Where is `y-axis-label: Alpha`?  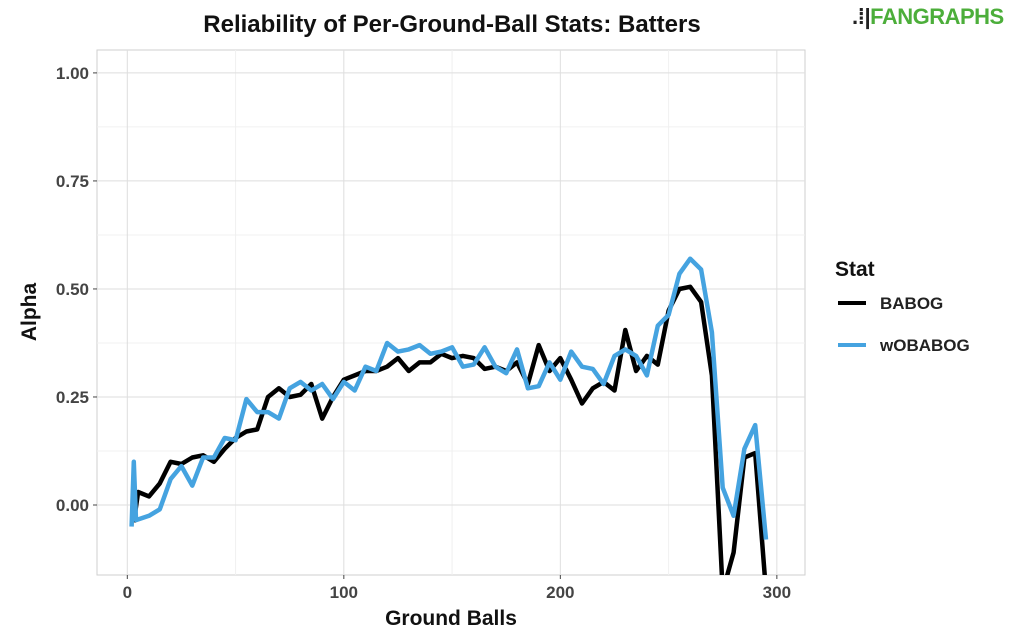 y-axis-label: Alpha is located at coordinates (29, 312).